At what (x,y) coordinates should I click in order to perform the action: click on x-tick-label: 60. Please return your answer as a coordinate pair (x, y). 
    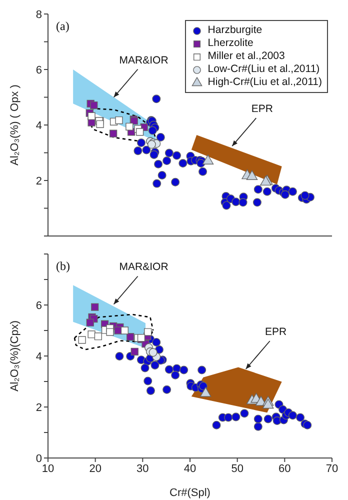
    Looking at the image, I should click on (284, 468).